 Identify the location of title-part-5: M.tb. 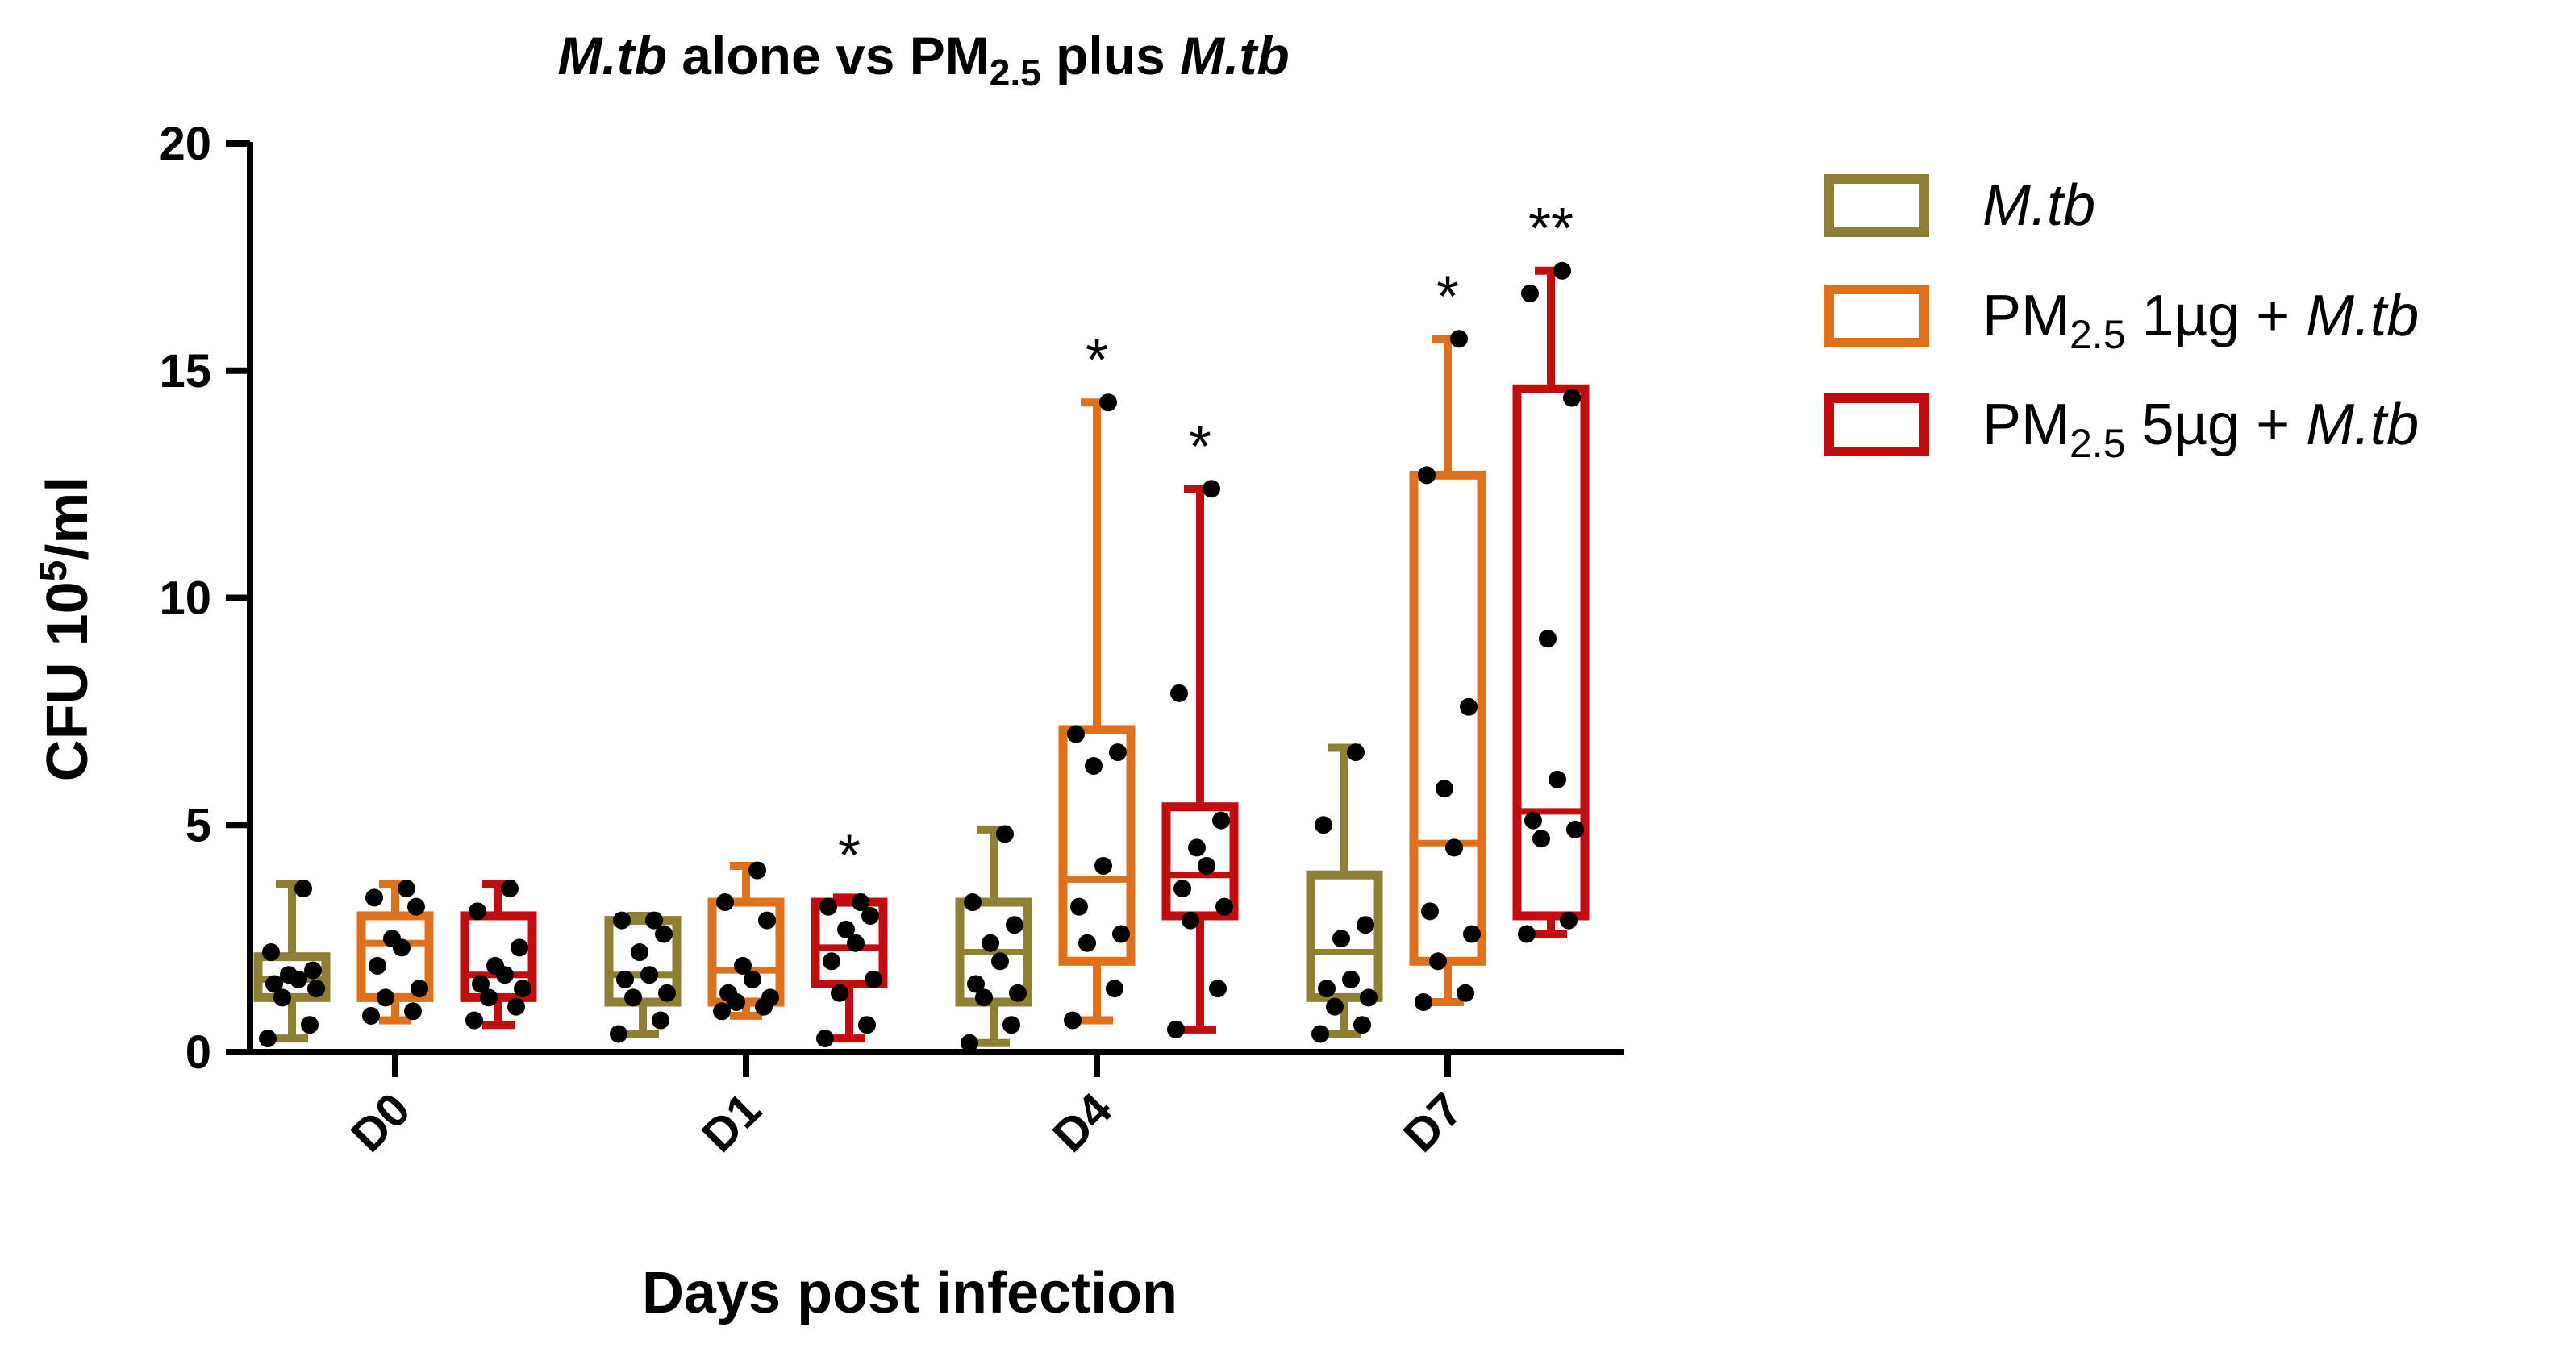
(1235, 55).